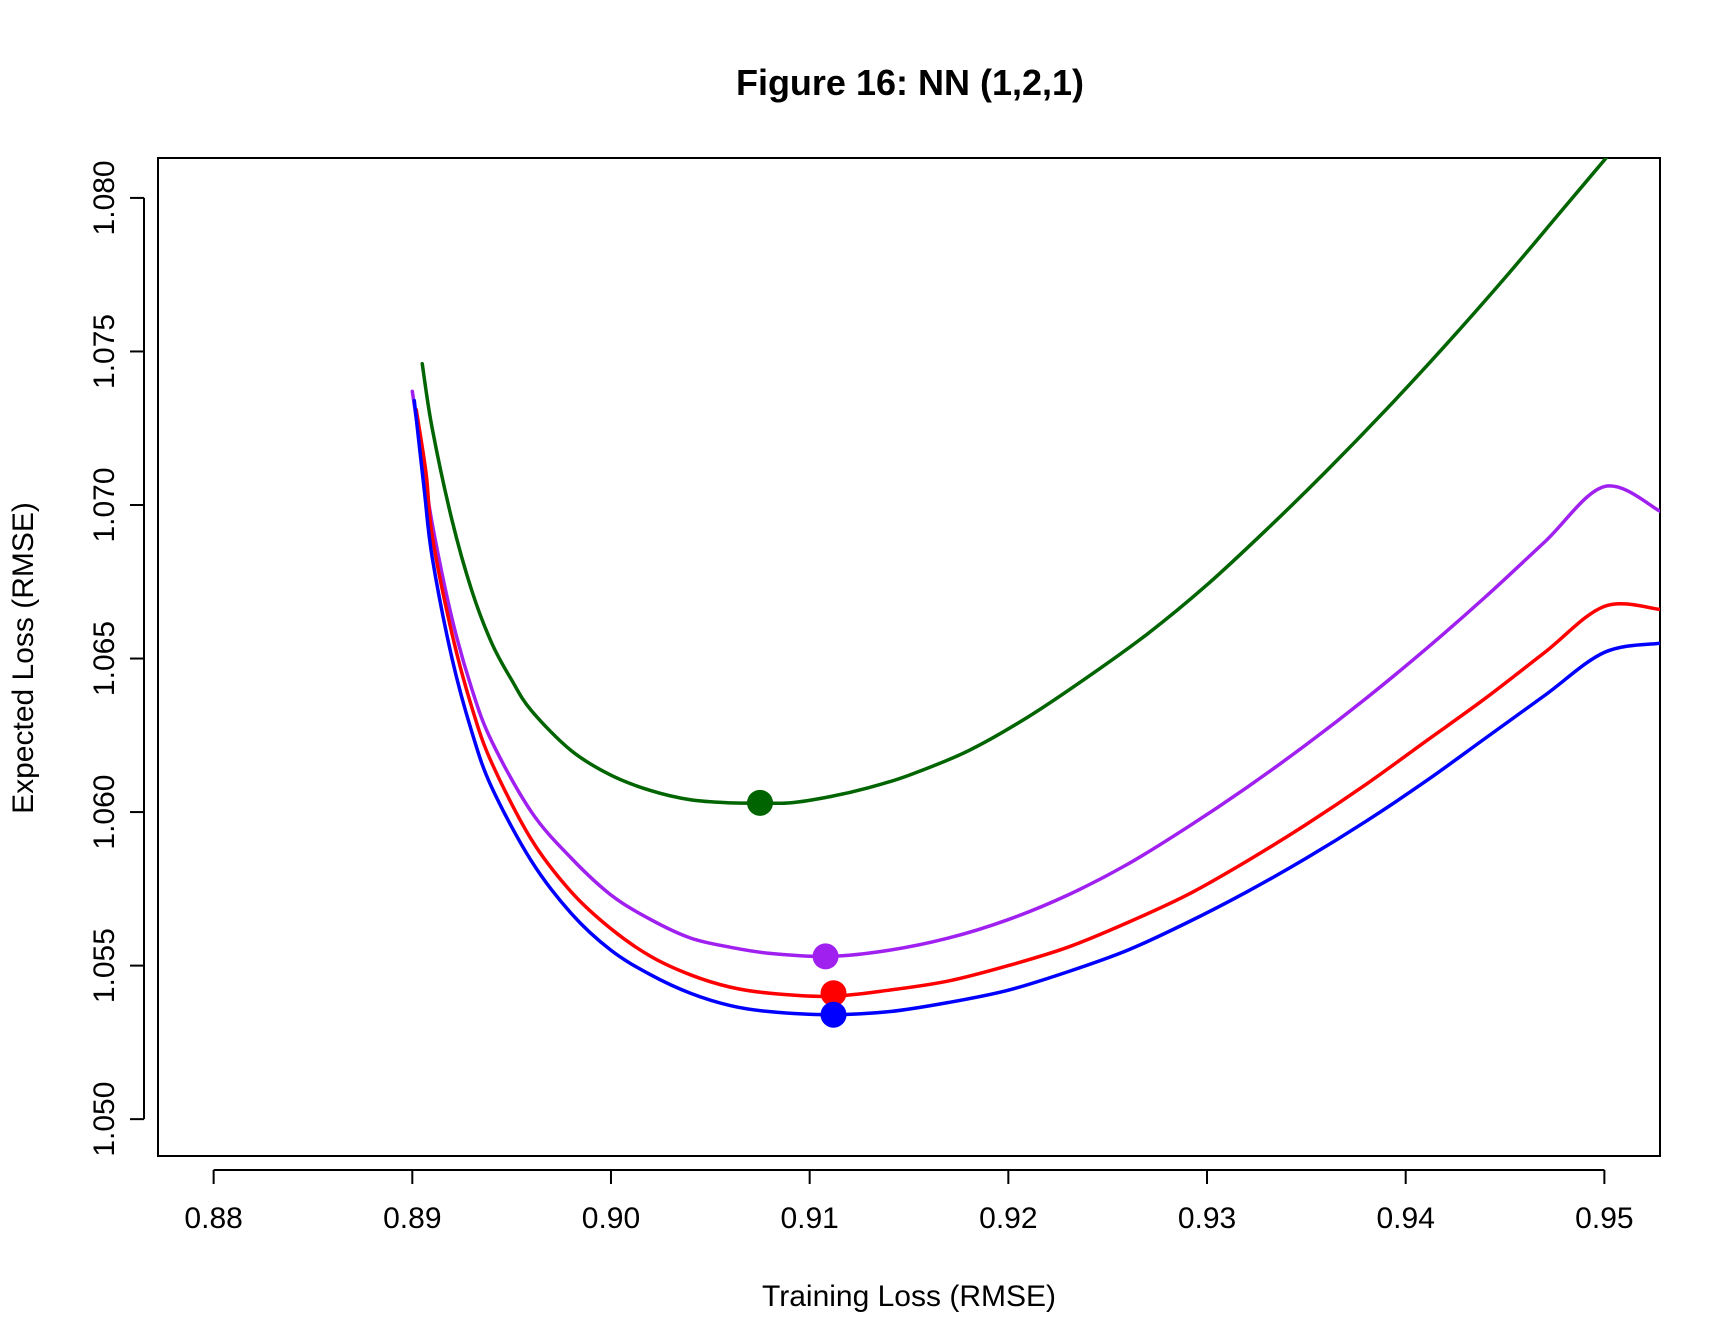  I want to click on y-tick-label: 1.060, so click(104, 812).